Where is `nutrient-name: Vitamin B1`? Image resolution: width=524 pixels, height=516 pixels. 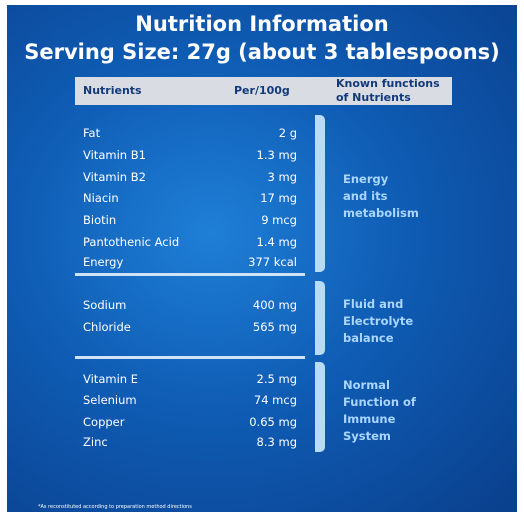
nutrient-name: Vitamin B1 is located at coordinates (114, 155).